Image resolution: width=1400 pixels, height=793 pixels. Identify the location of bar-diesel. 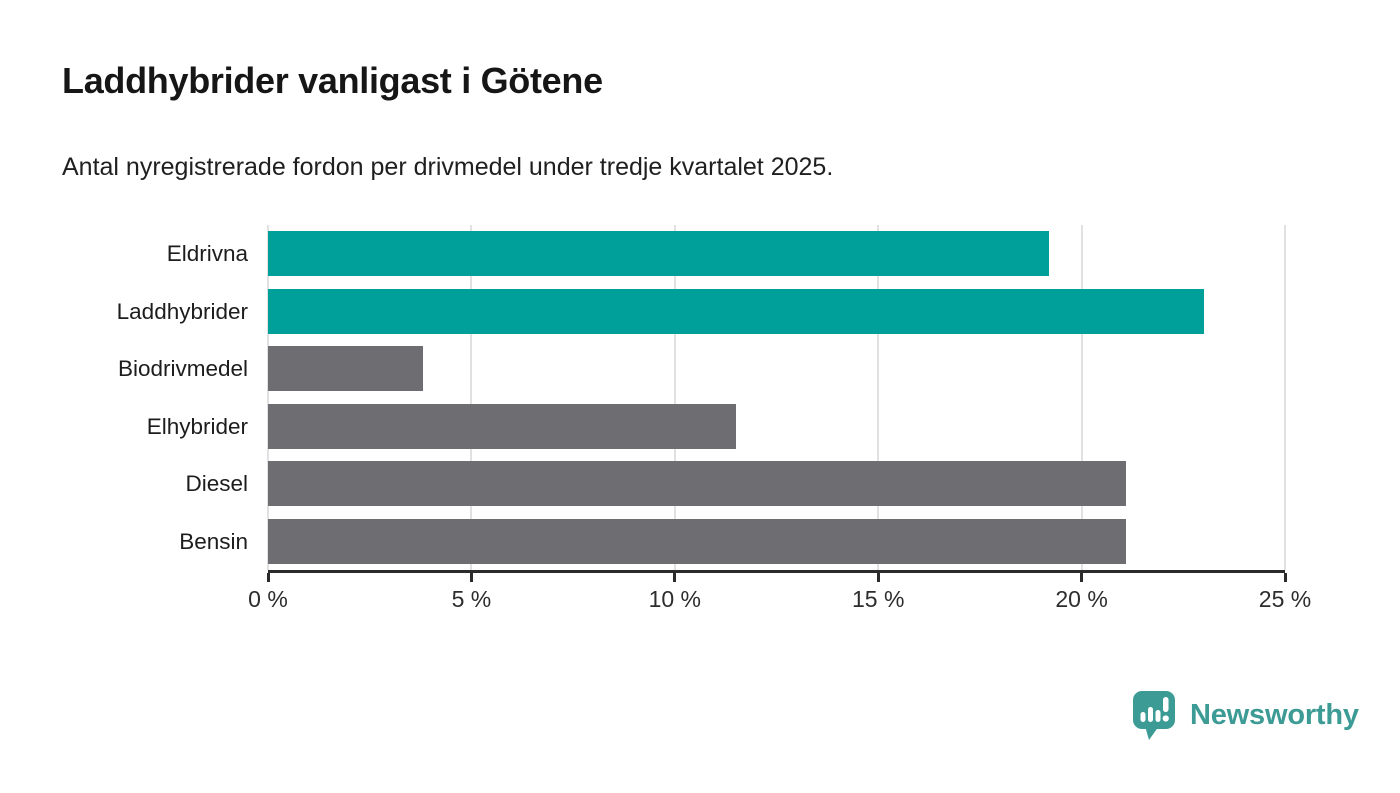
(697, 484).